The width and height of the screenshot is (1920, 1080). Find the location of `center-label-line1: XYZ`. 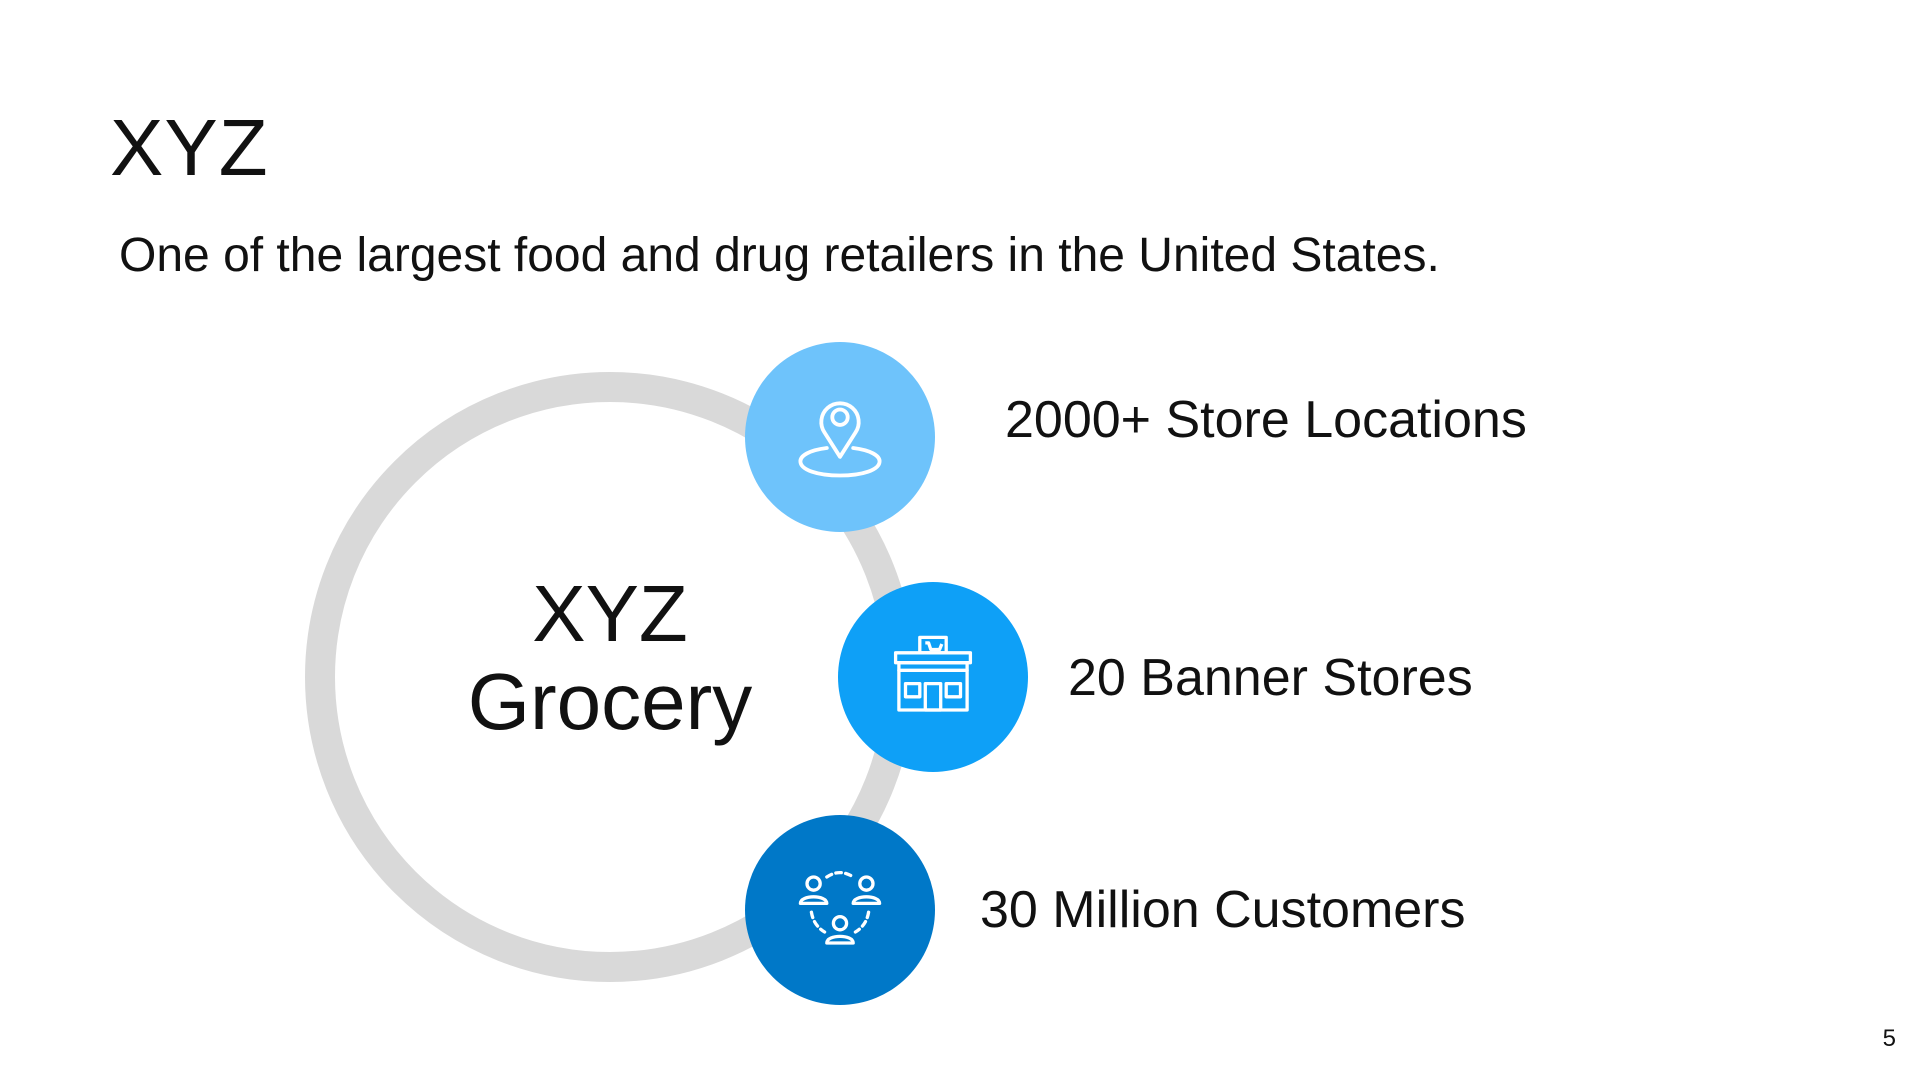

center-label-line1: XYZ is located at coordinates (610, 613).